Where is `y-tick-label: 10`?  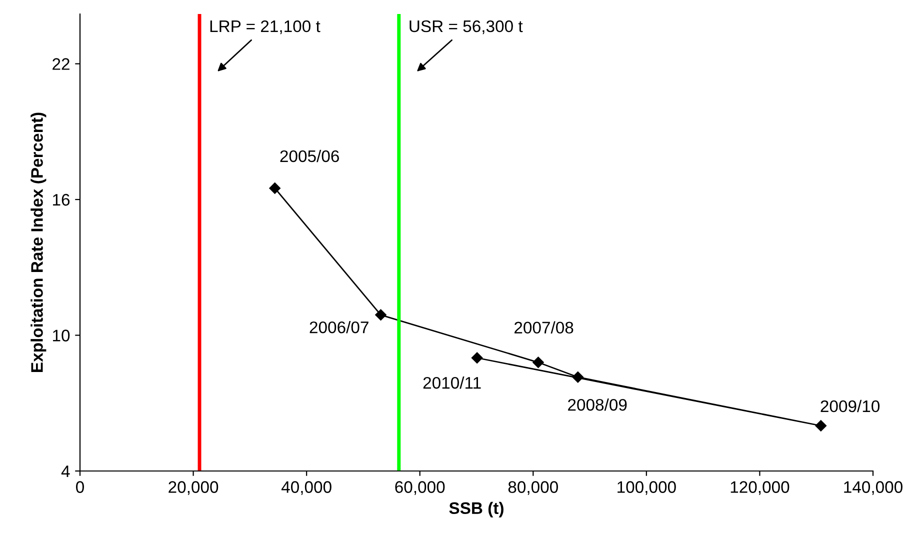 y-tick-label: 10 is located at coordinates (61, 336).